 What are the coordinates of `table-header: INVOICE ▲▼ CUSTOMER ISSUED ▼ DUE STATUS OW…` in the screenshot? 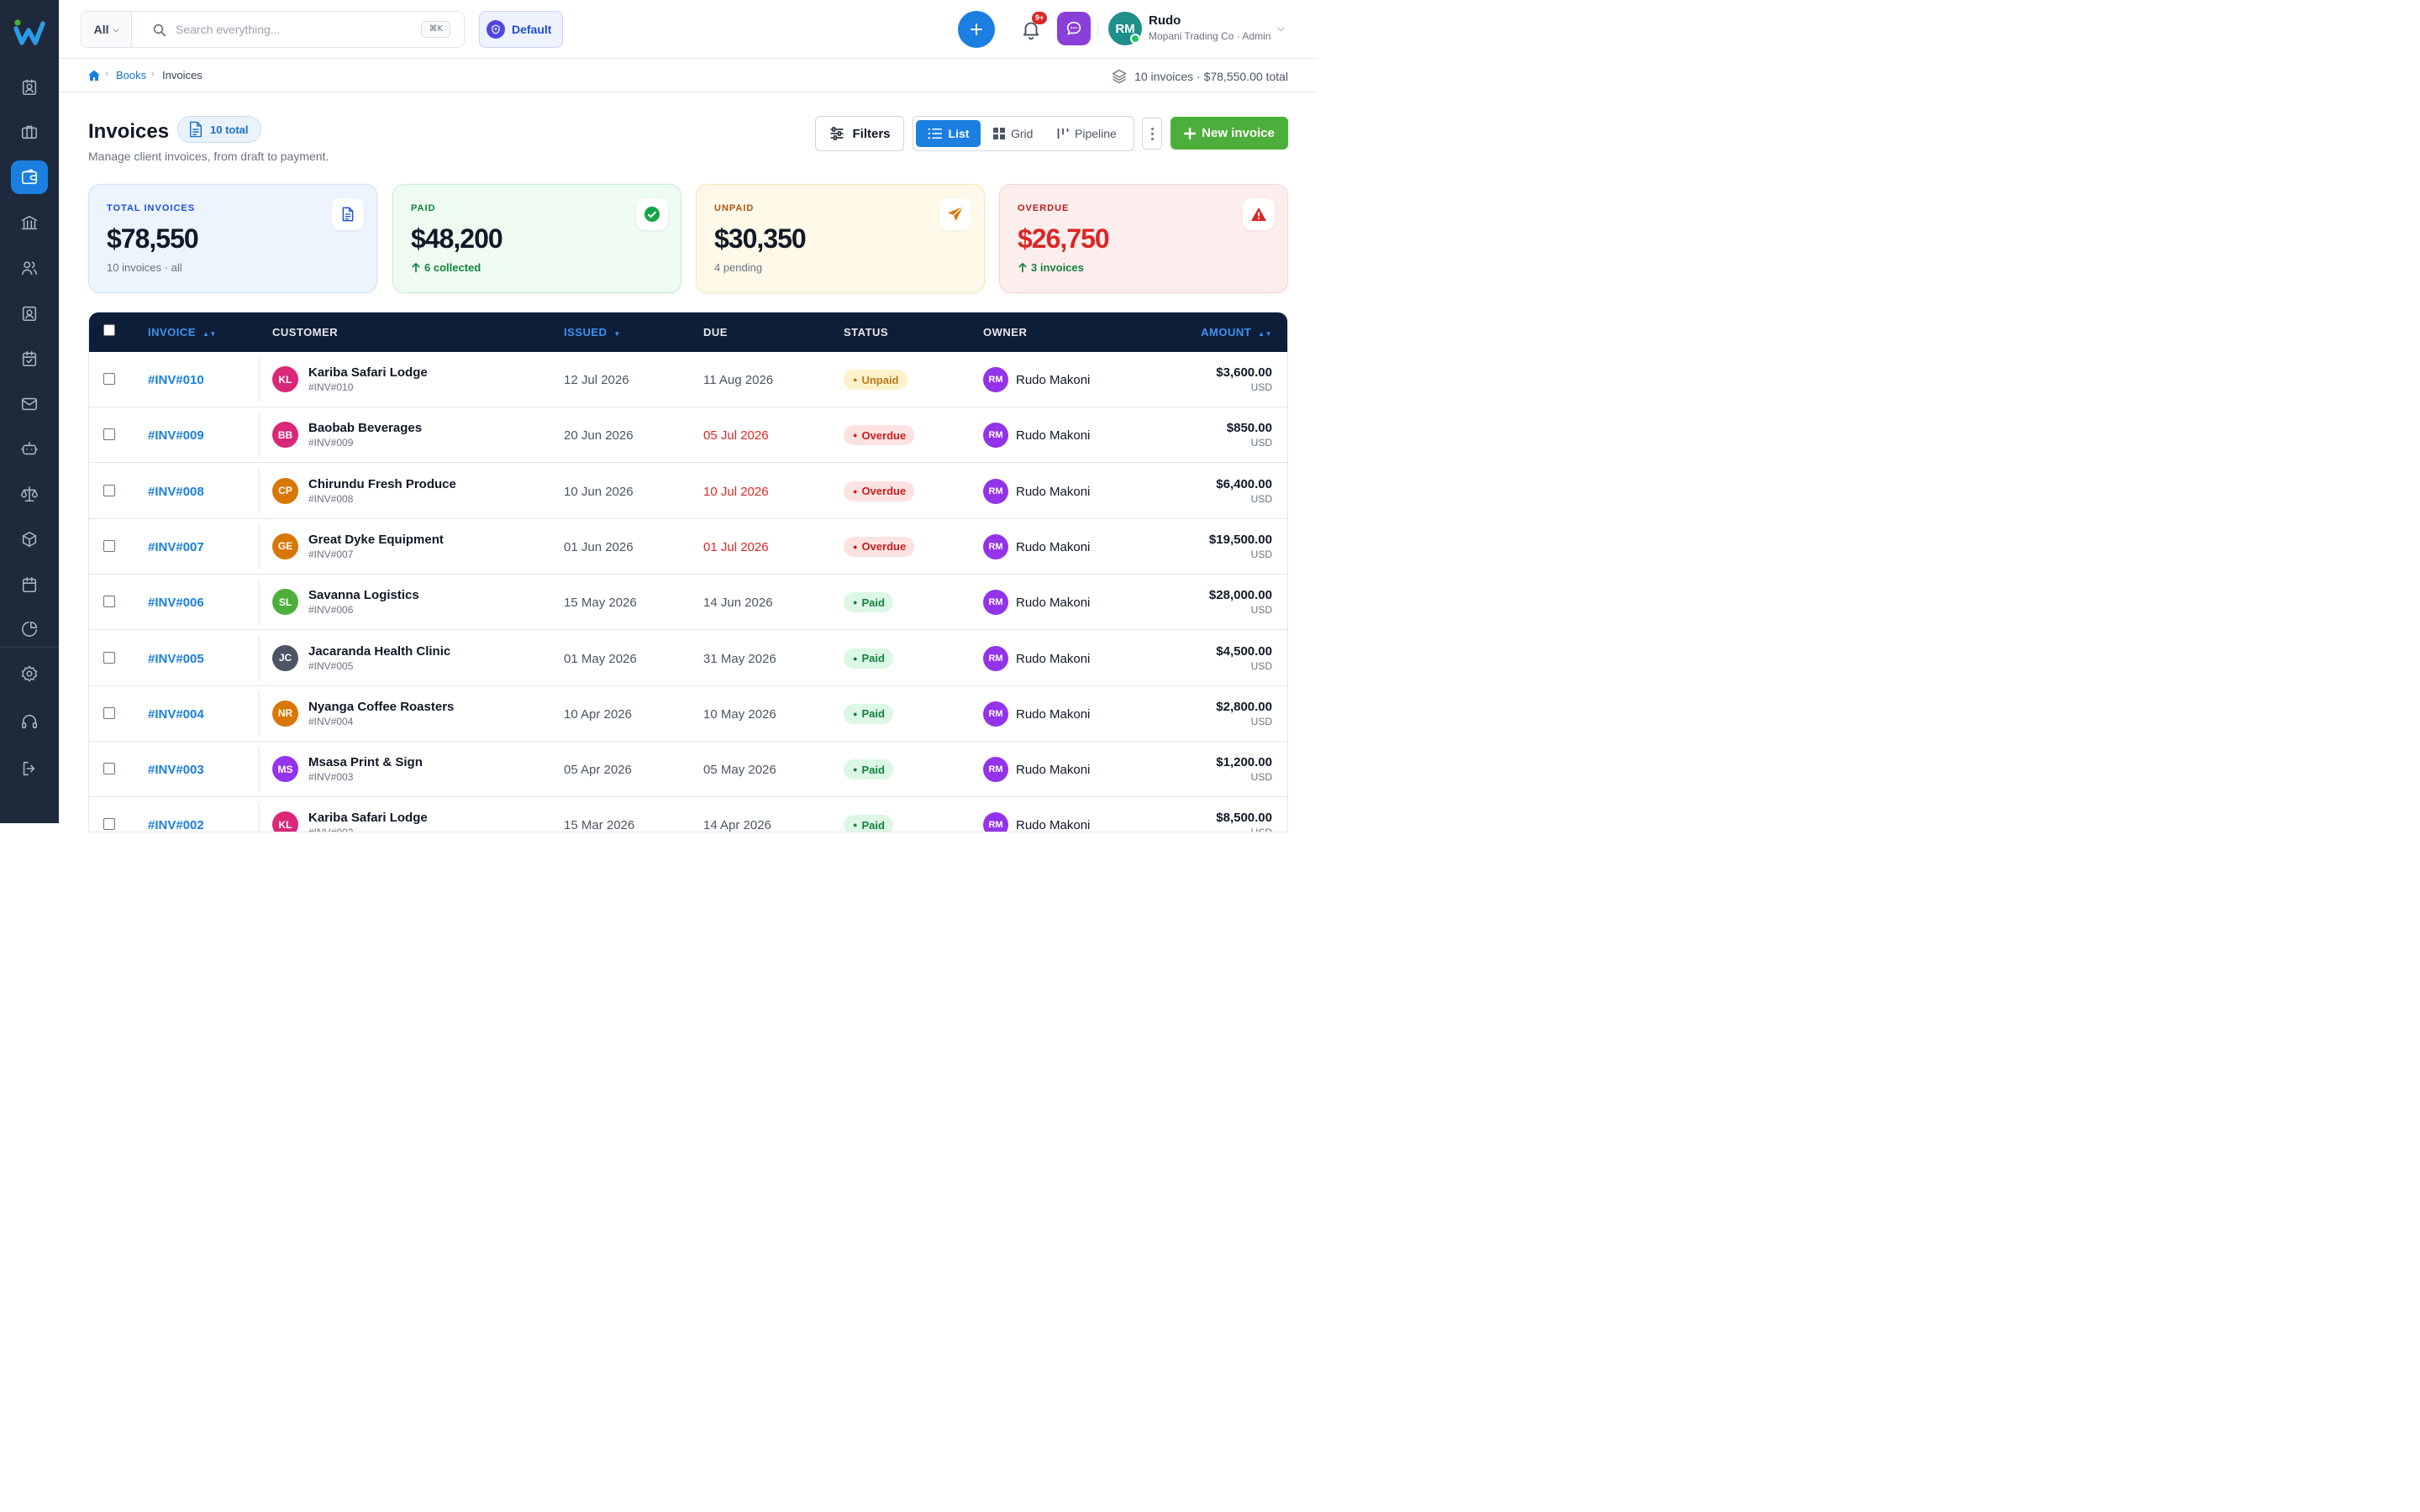 It's located at (688, 332).